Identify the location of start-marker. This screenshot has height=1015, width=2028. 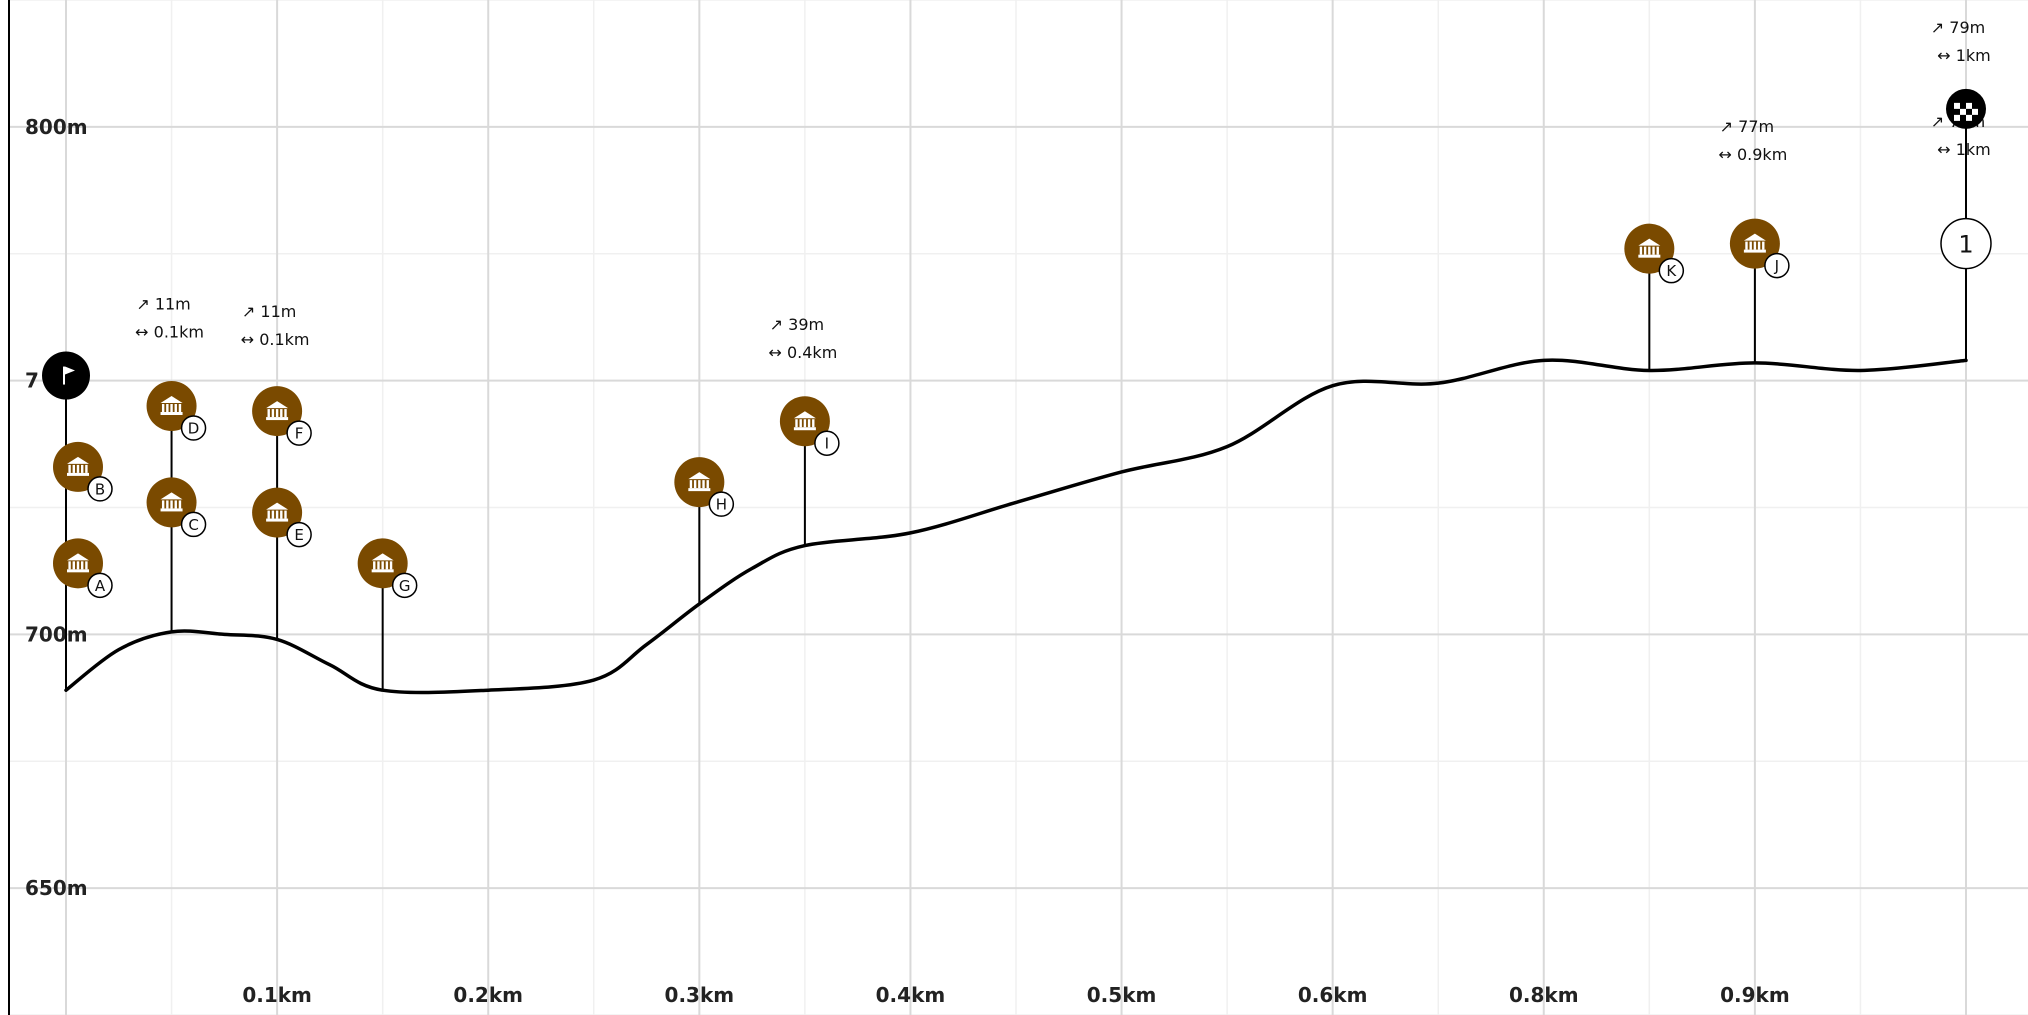
(66, 375).